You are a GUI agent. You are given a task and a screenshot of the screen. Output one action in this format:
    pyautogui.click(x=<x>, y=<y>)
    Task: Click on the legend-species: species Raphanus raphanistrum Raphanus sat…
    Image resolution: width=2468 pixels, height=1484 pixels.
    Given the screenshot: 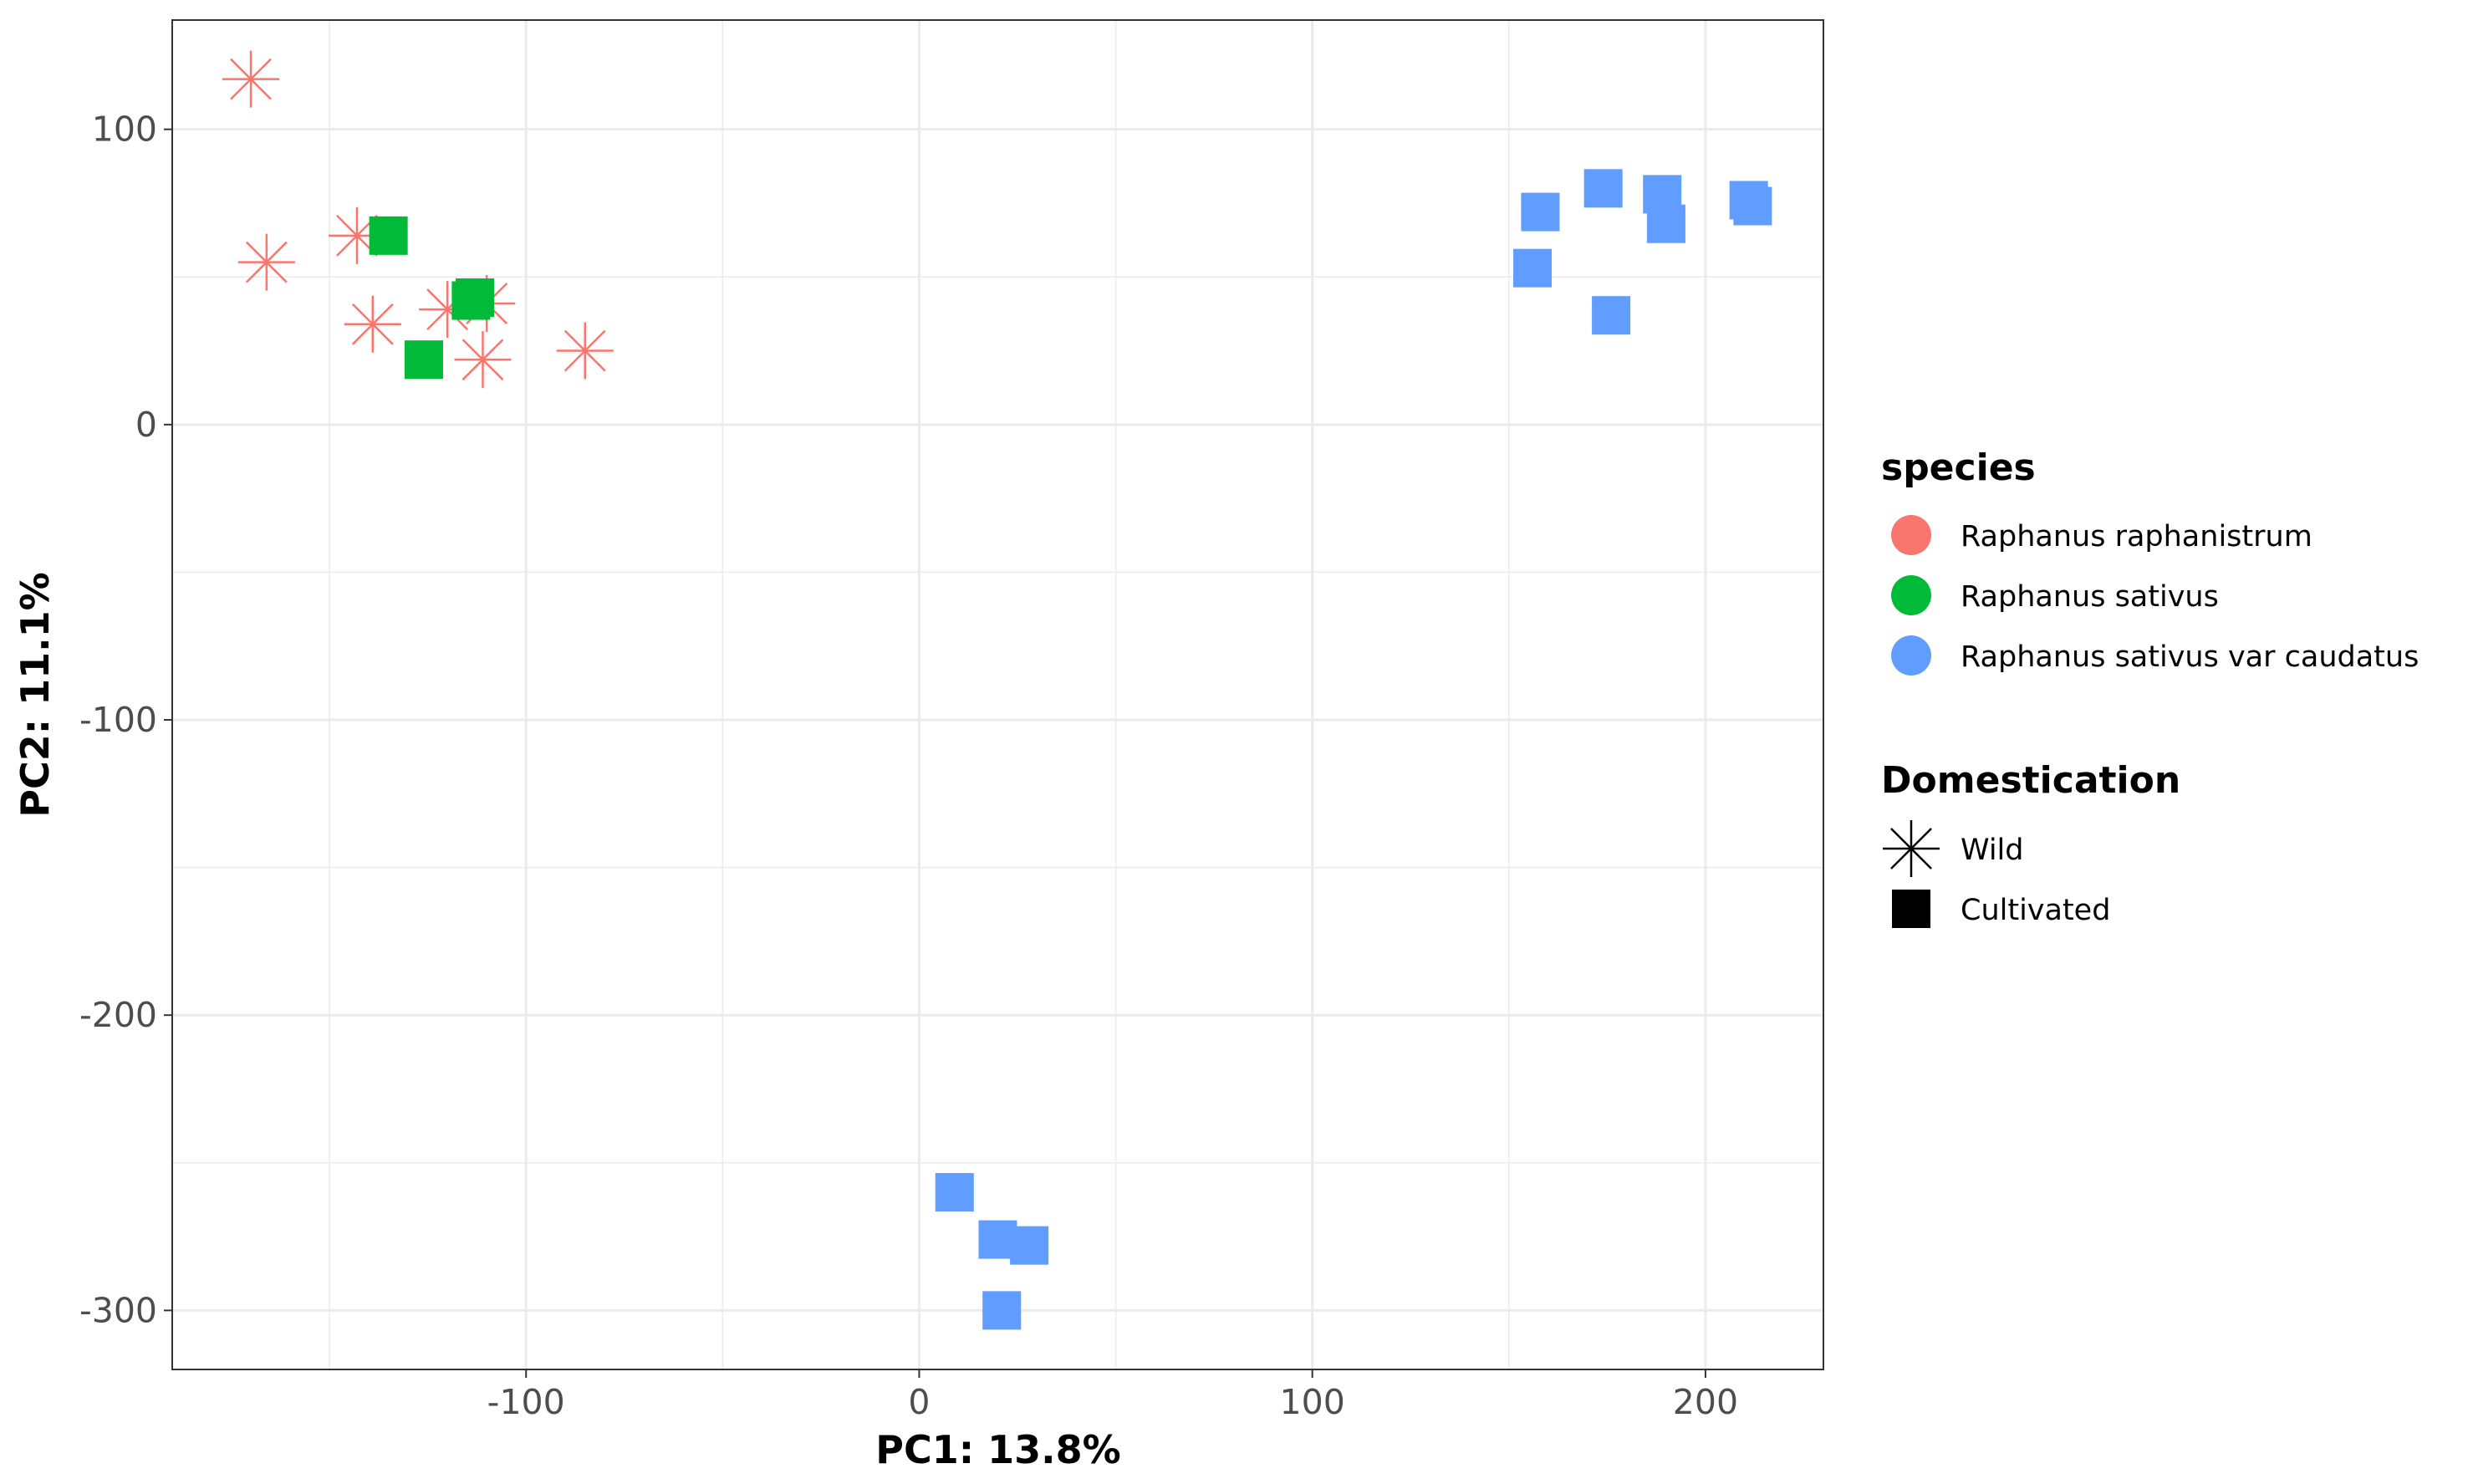 What is the action you would take?
    pyautogui.click(x=2150, y=561)
    